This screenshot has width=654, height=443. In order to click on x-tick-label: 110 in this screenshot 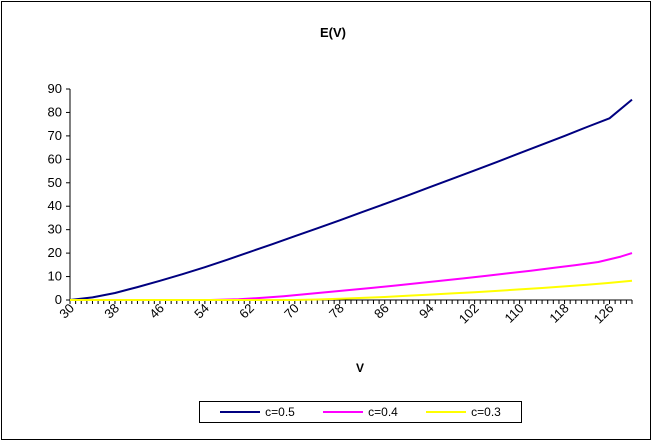, I will do `click(513, 313)`.